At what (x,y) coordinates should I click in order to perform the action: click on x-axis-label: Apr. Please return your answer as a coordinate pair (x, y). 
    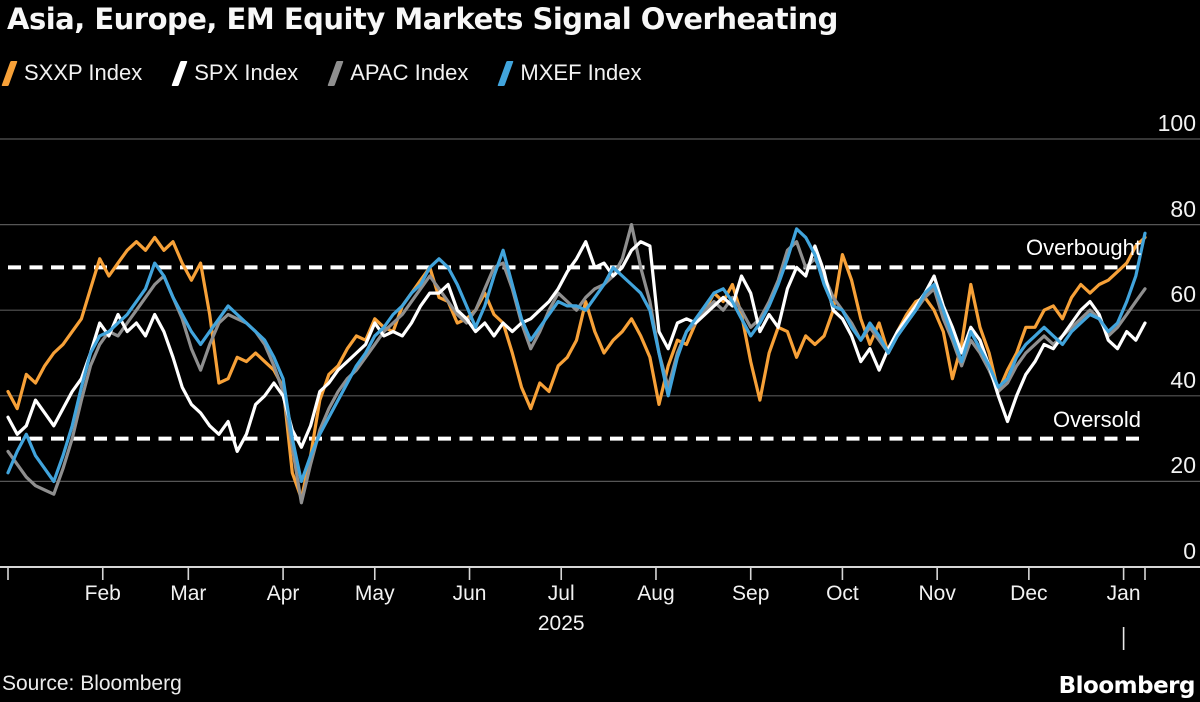
    Looking at the image, I should click on (283, 593).